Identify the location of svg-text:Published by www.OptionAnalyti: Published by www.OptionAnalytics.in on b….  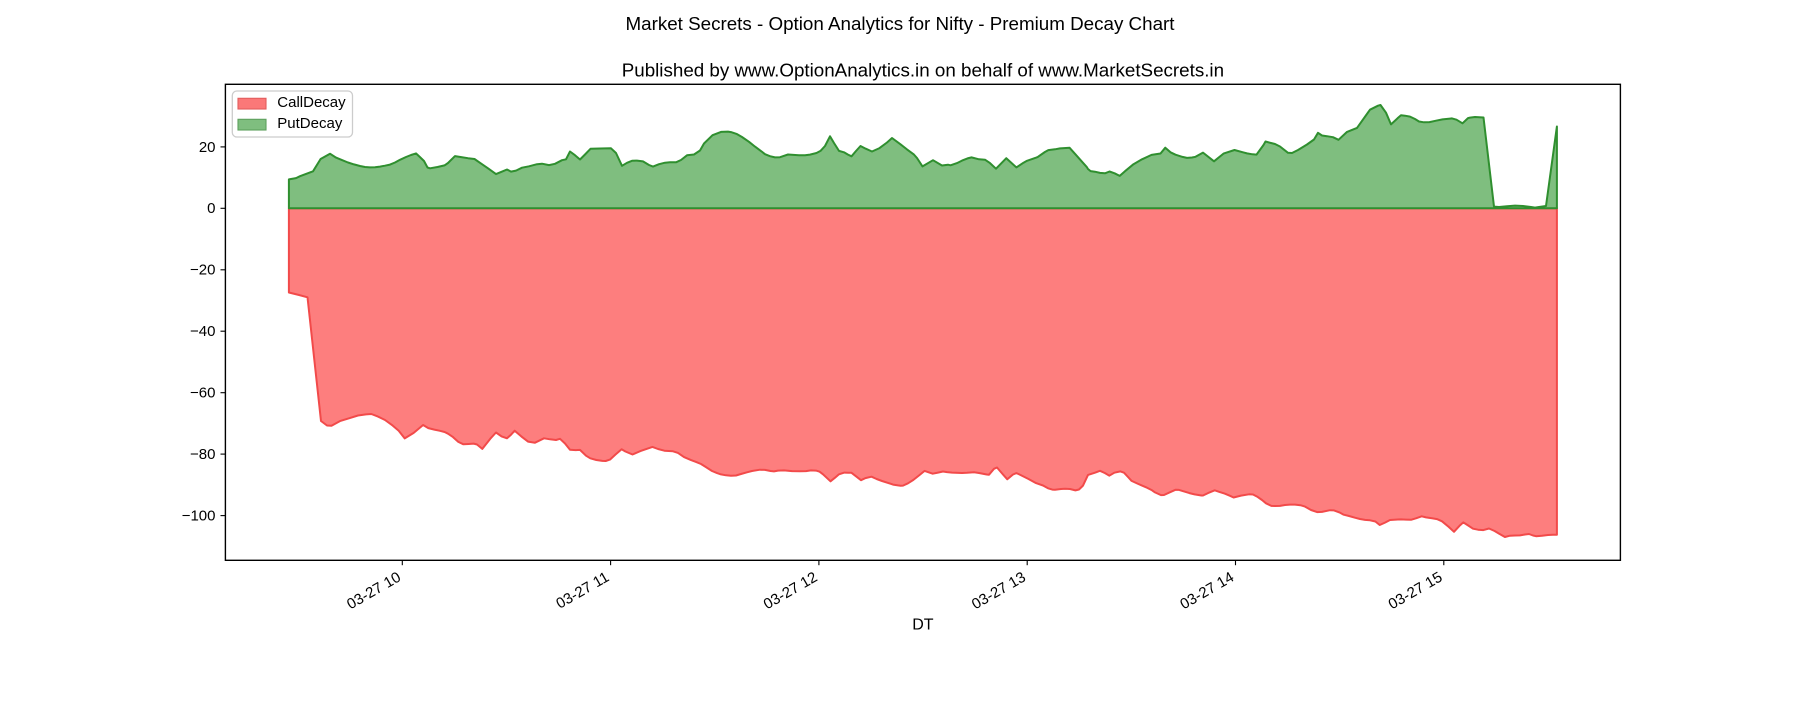
(923, 70).